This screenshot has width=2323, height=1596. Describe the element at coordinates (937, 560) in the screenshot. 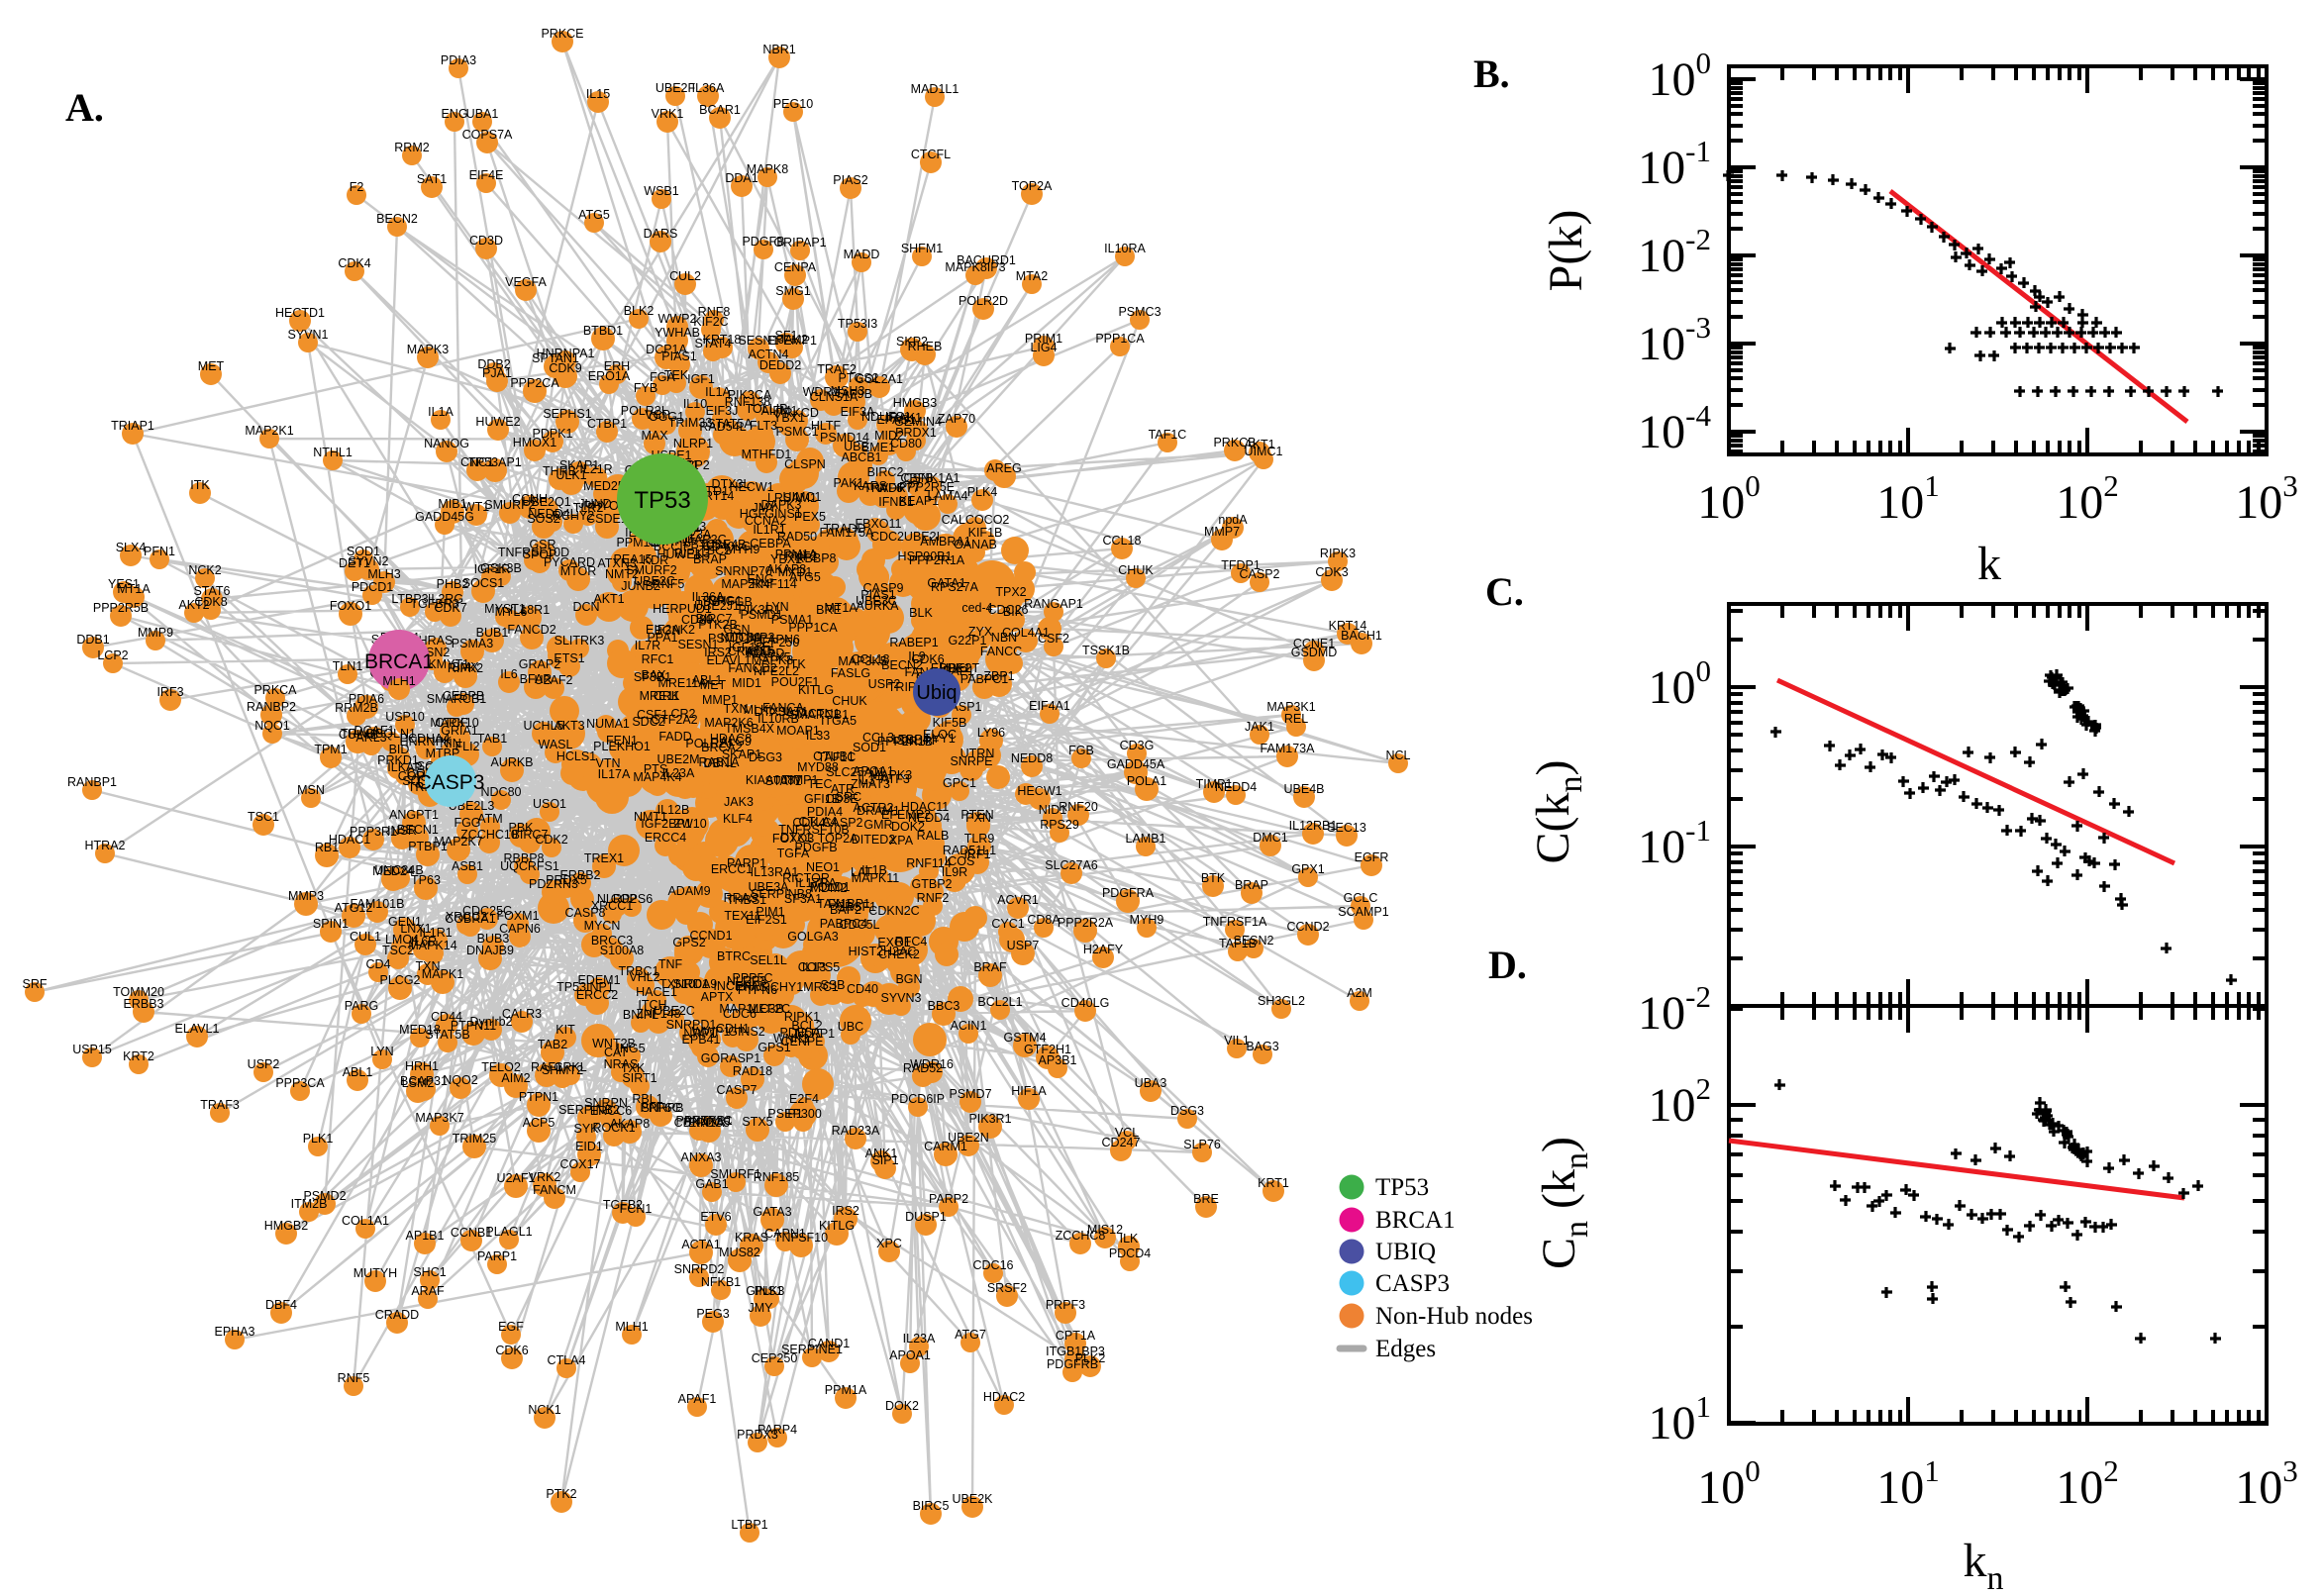

I see `svg-text: PPP2R1A` at that location.